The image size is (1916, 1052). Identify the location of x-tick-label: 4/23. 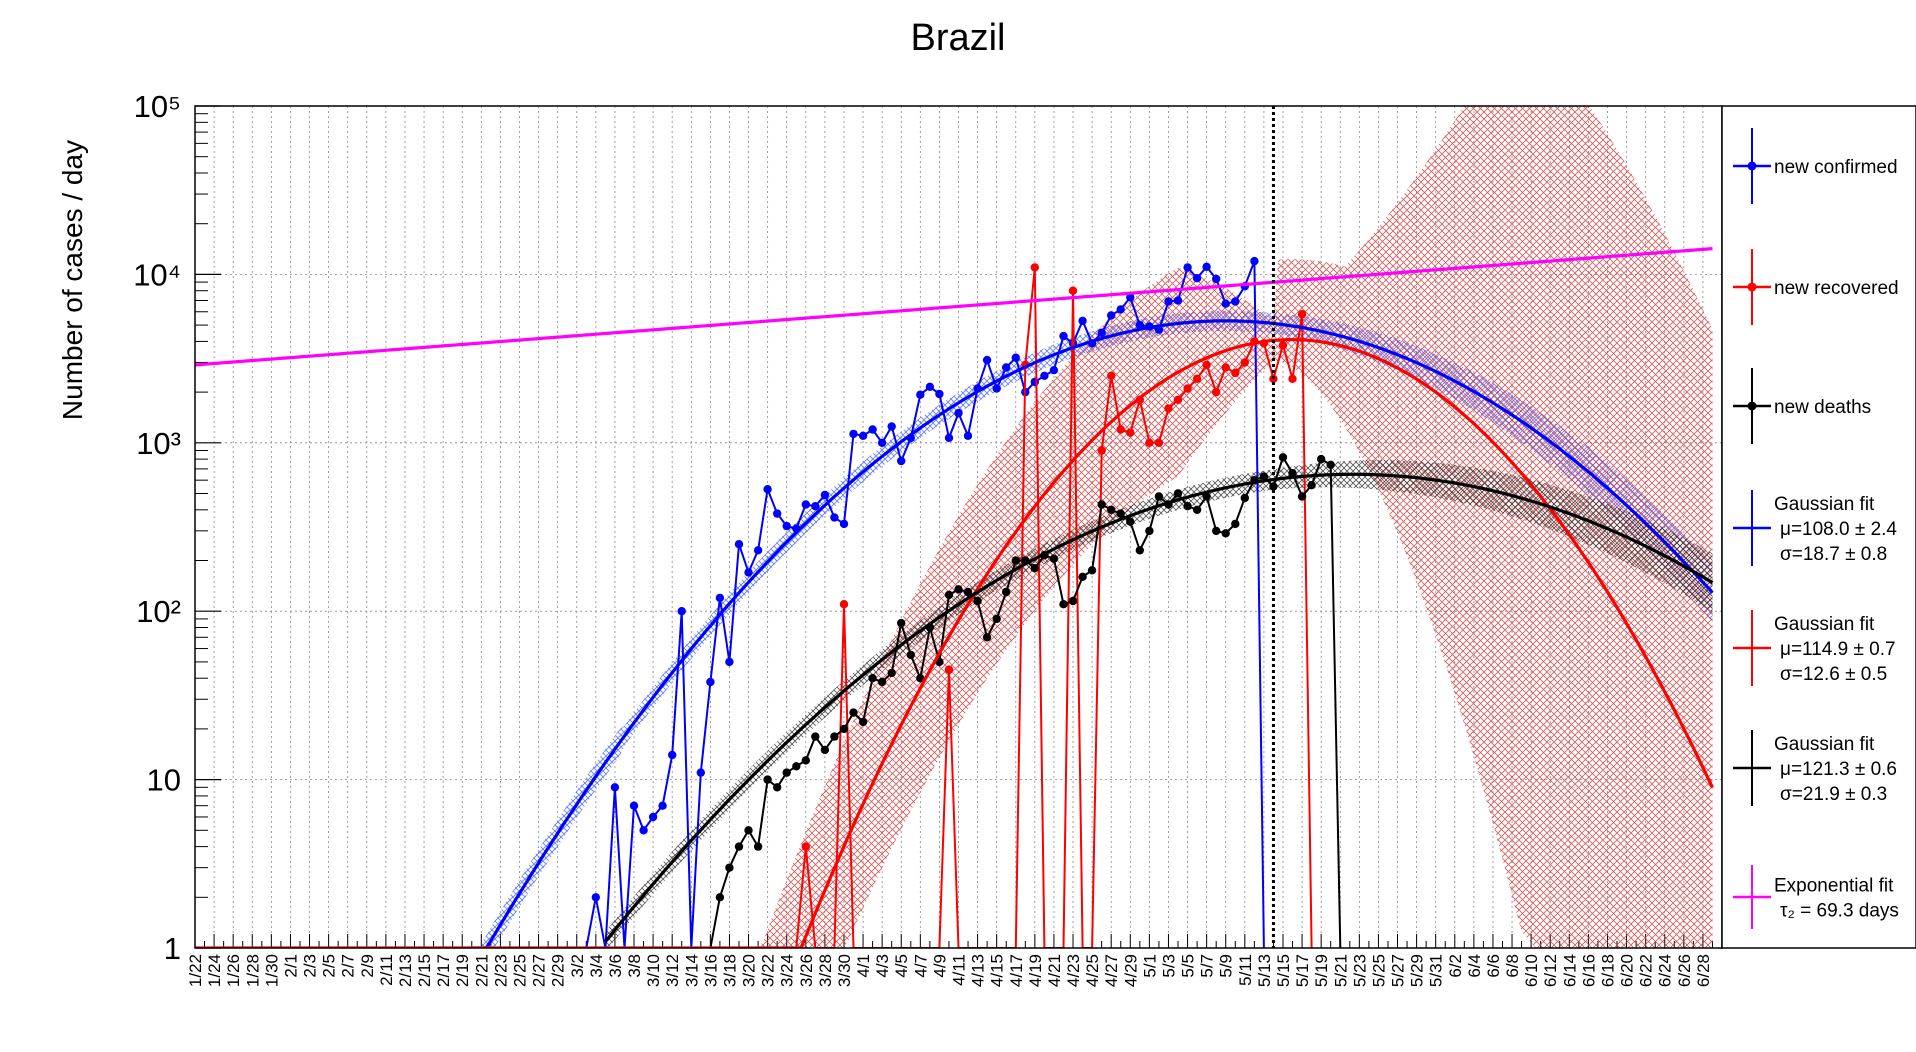
(1073, 970).